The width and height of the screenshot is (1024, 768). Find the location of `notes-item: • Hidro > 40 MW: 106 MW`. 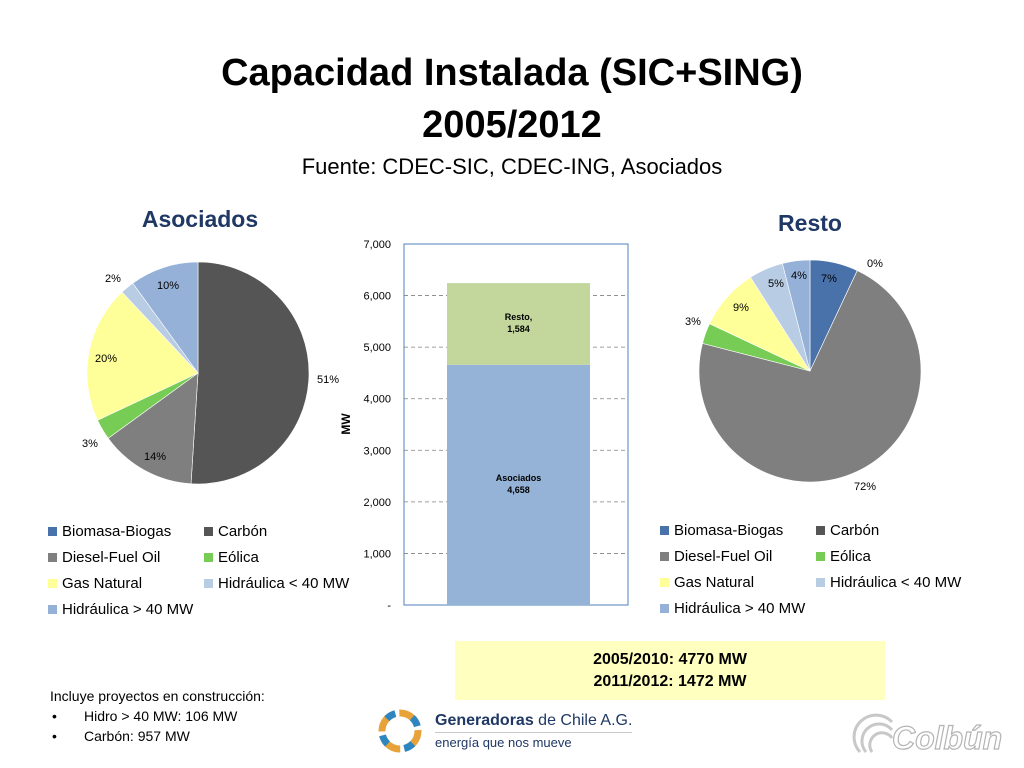

notes-item: • Hidro > 40 MW: 106 MW is located at coordinates (145, 716).